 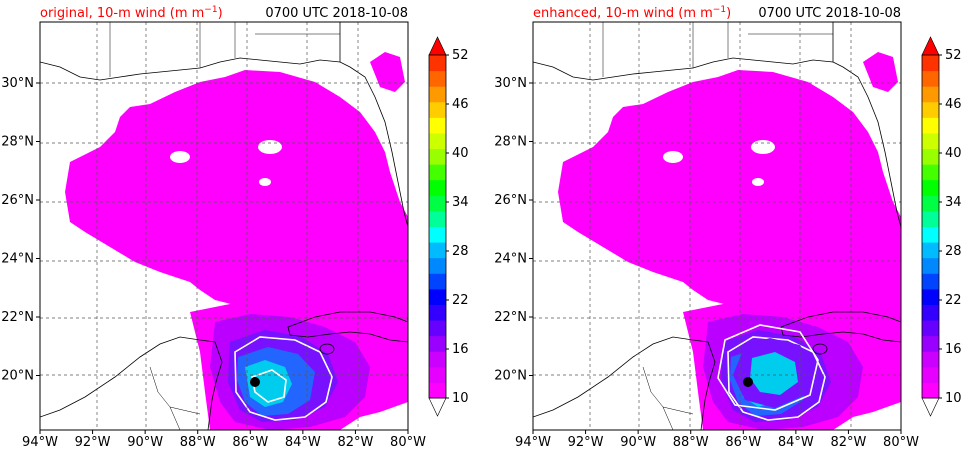 What do you see at coordinates (17, 376) in the screenshot?
I see `y-tick-label: 20°N` at bounding box center [17, 376].